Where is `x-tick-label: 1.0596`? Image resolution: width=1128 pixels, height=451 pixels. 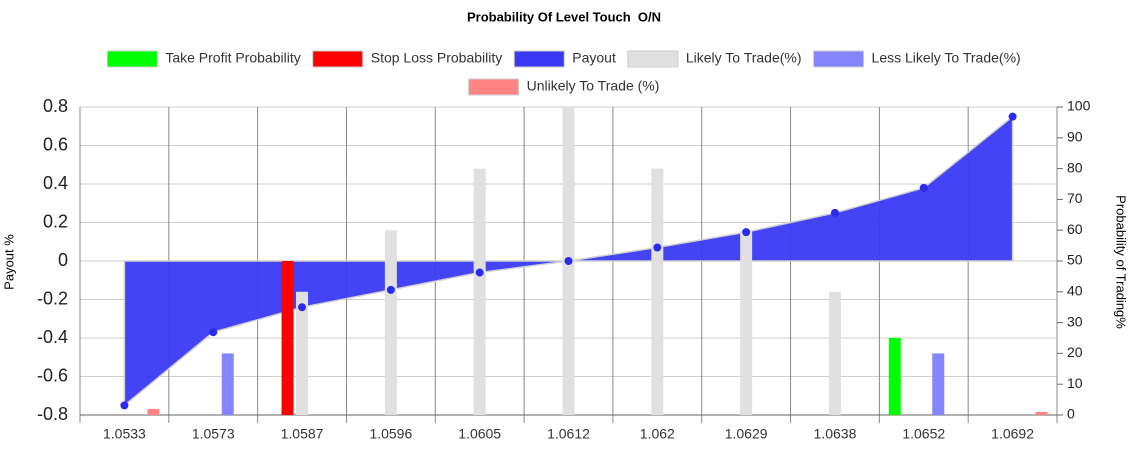
x-tick-label: 1.0596 is located at coordinates (390, 434).